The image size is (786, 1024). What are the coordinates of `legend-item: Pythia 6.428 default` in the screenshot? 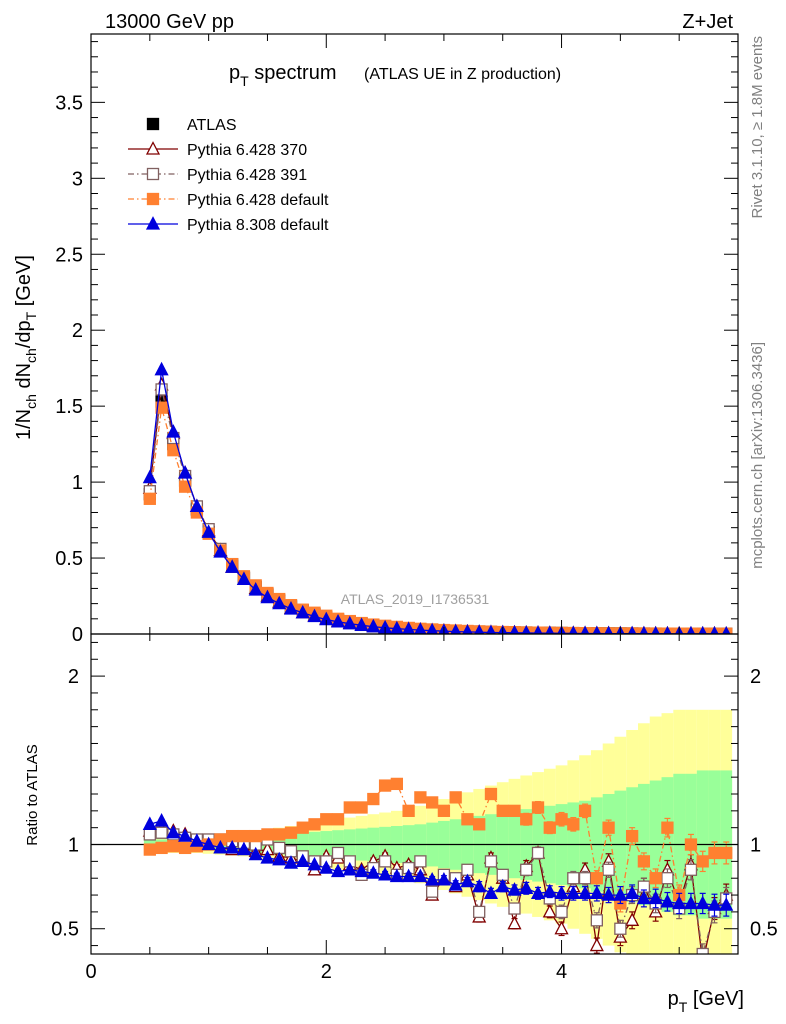 It's located at (228, 200).